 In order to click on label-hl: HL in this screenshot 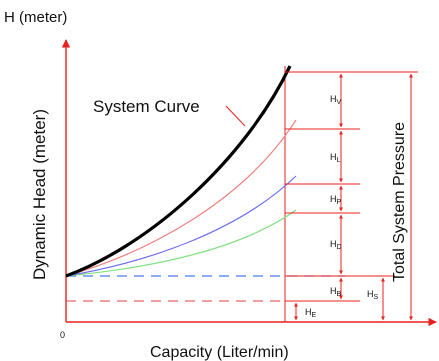, I will do `click(335, 158)`.